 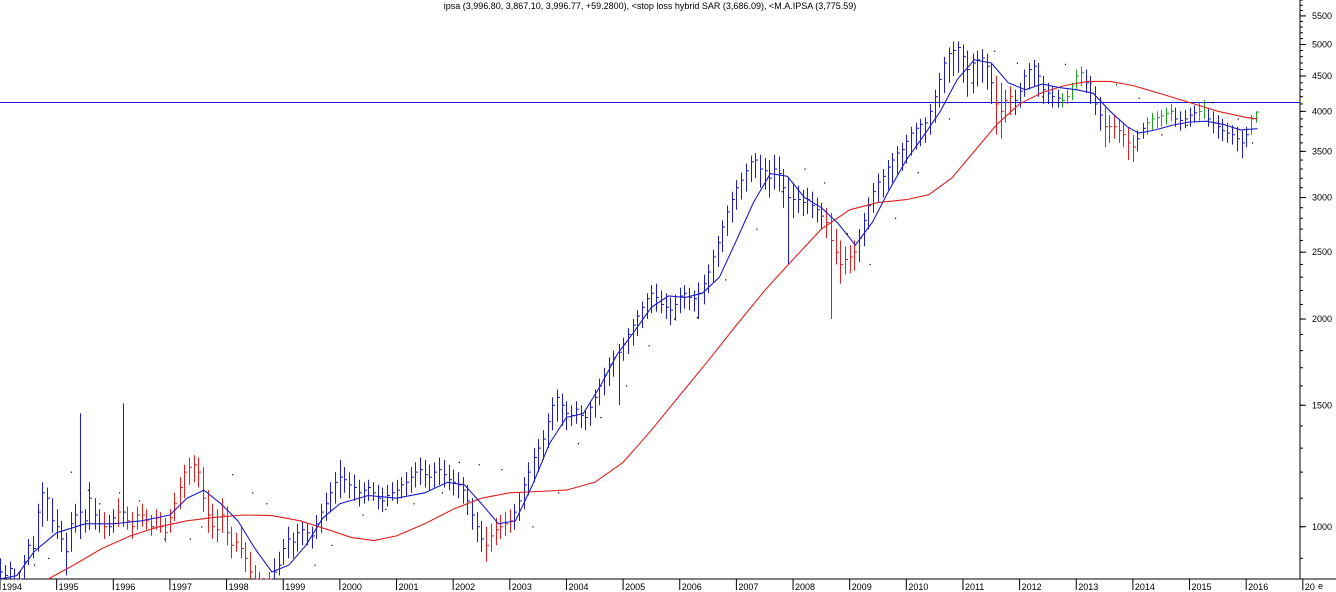 I want to click on x-tick-label: 2010, so click(x=918, y=587).